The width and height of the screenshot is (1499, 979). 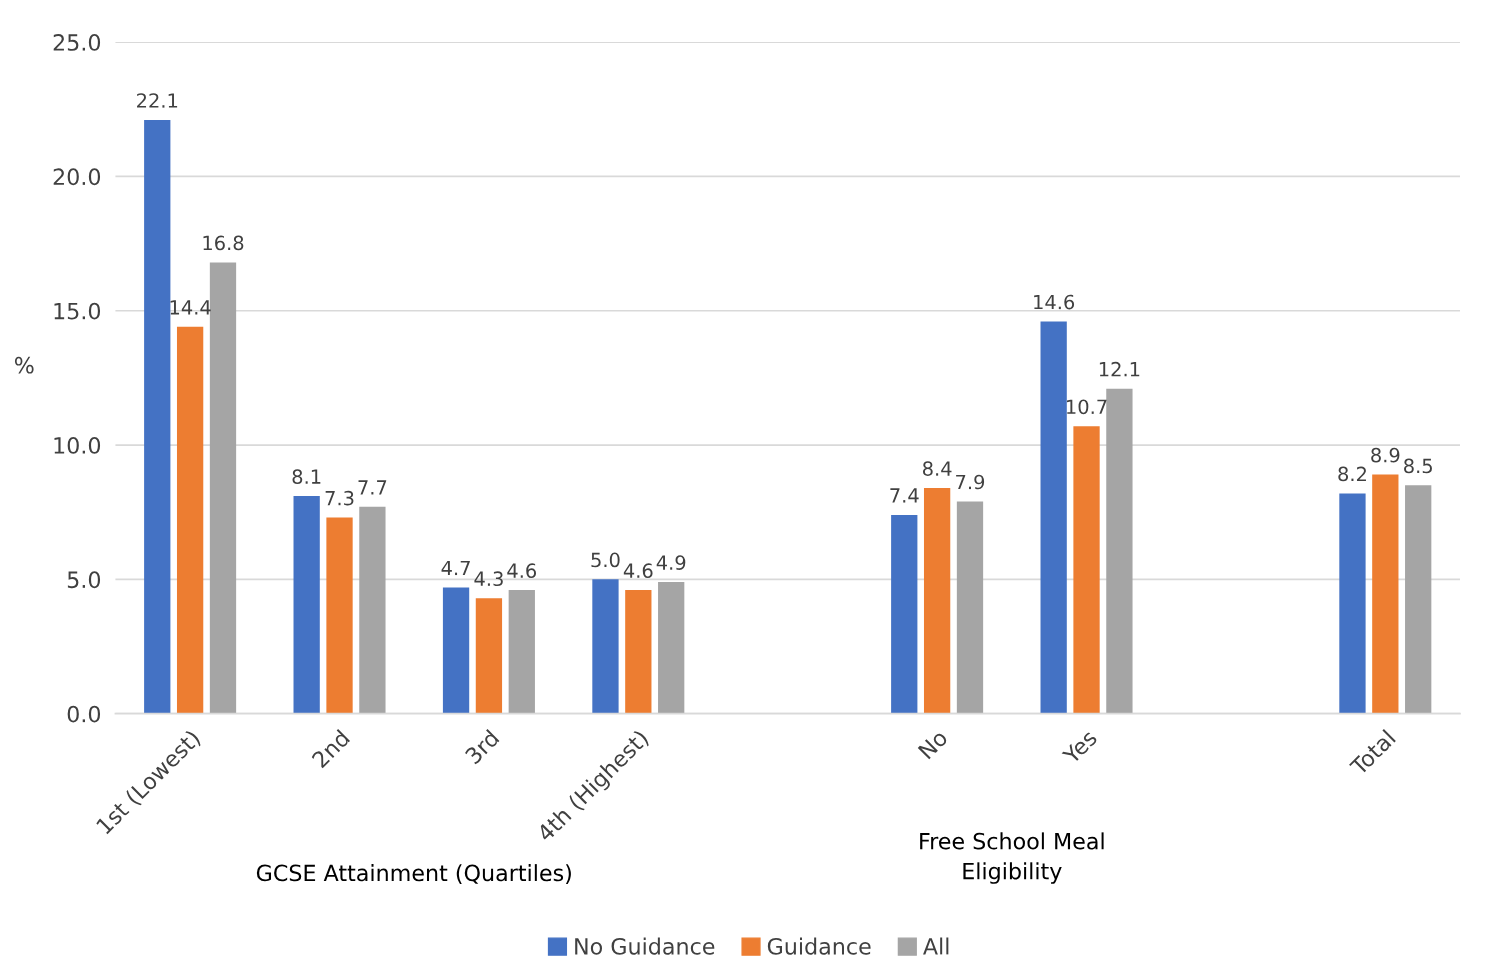 I want to click on data-label: 12.1, so click(x=1119, y=369).